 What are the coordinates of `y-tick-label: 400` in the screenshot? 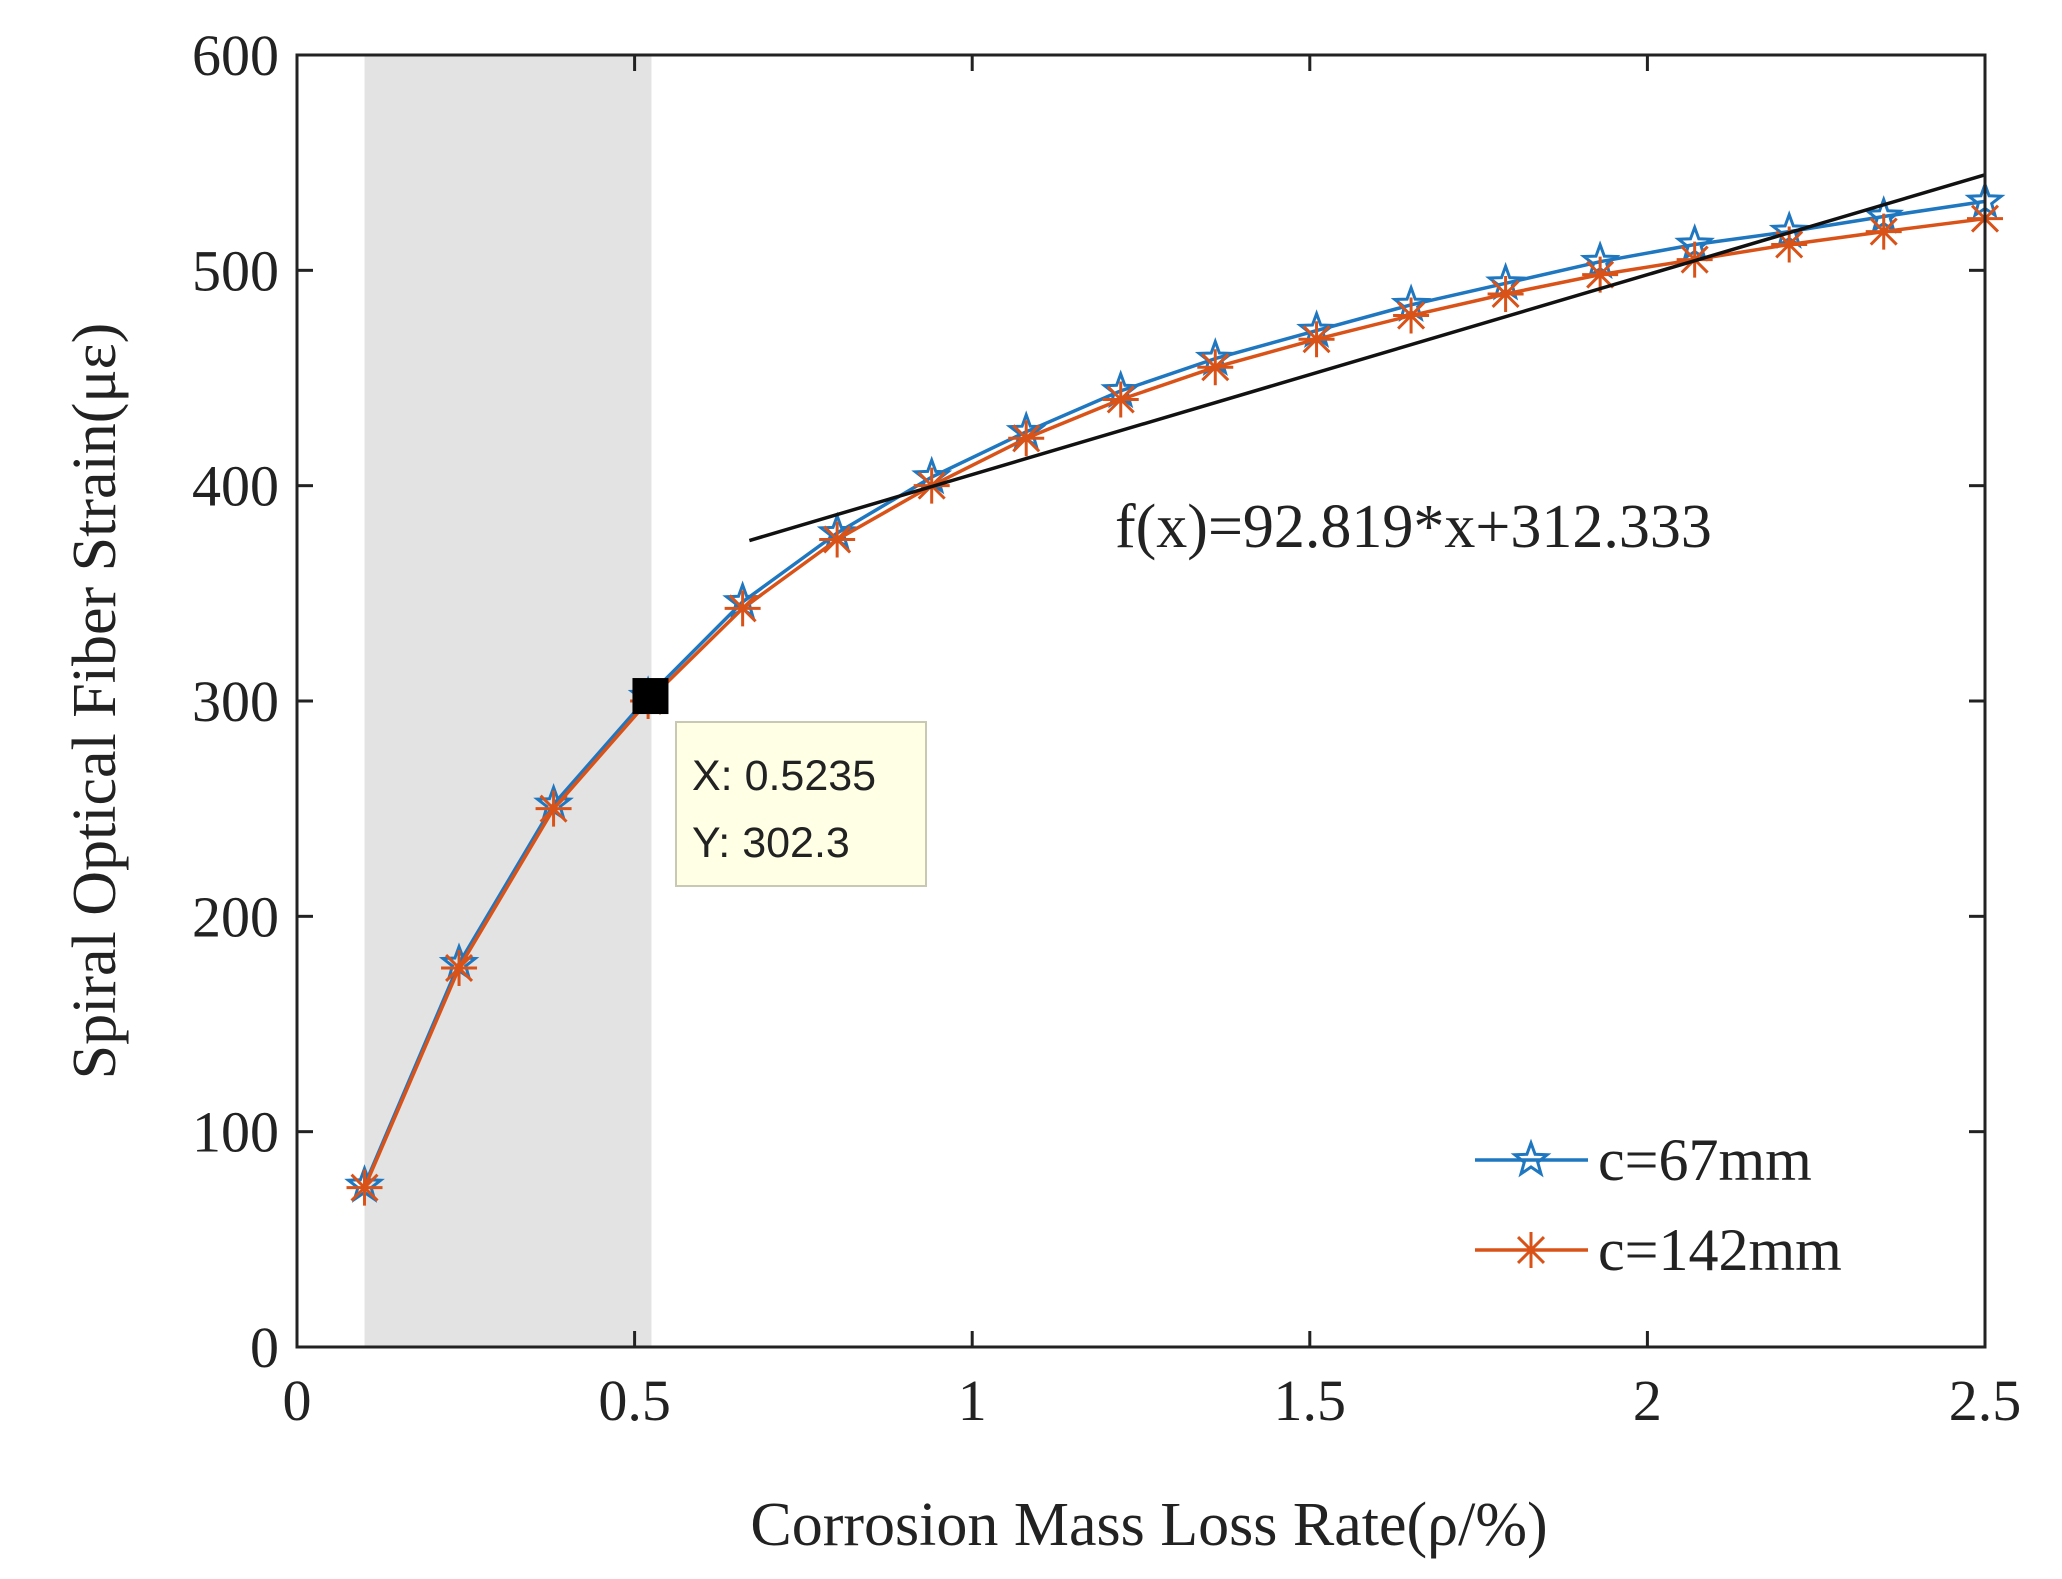 It's located at (235, 486).